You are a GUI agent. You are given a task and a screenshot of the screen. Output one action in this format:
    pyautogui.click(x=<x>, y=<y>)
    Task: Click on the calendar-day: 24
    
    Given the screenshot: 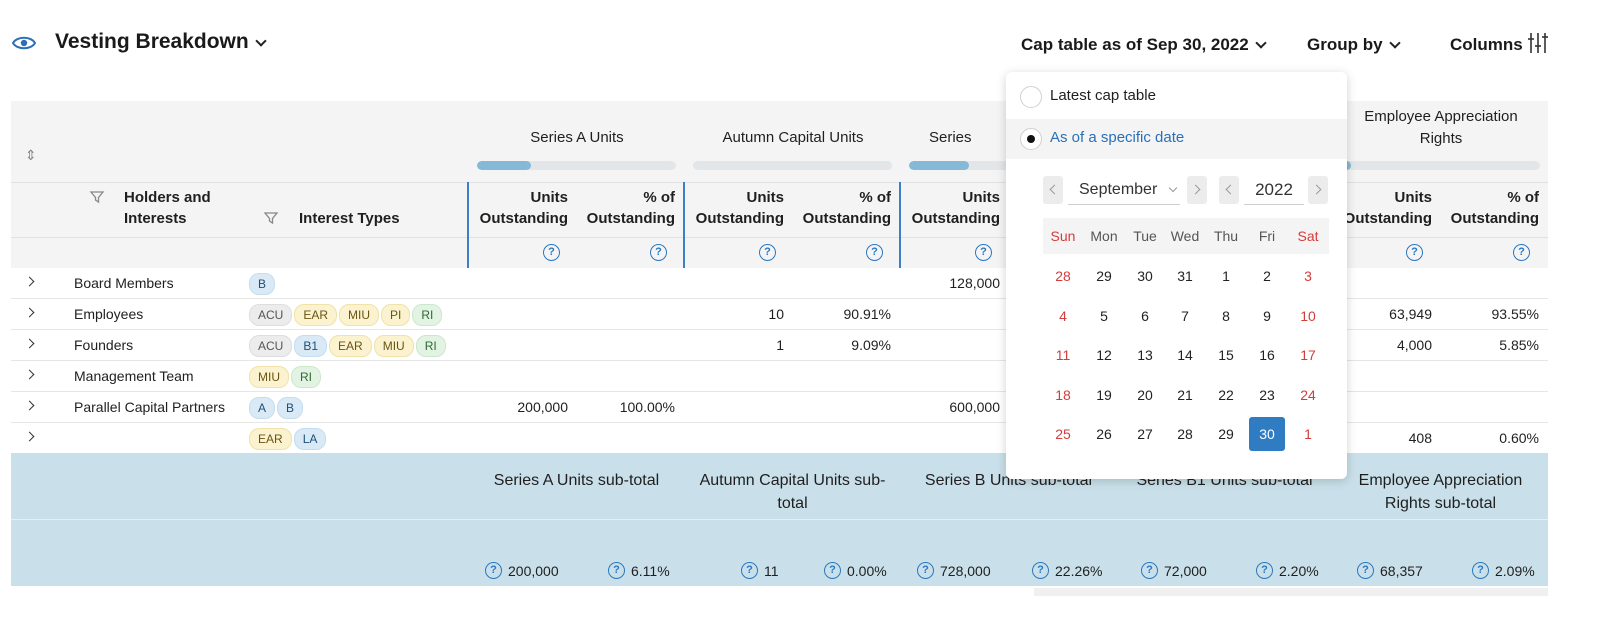 What is the action you would take?
    pyautogui.click(x=1308, y=394)
    